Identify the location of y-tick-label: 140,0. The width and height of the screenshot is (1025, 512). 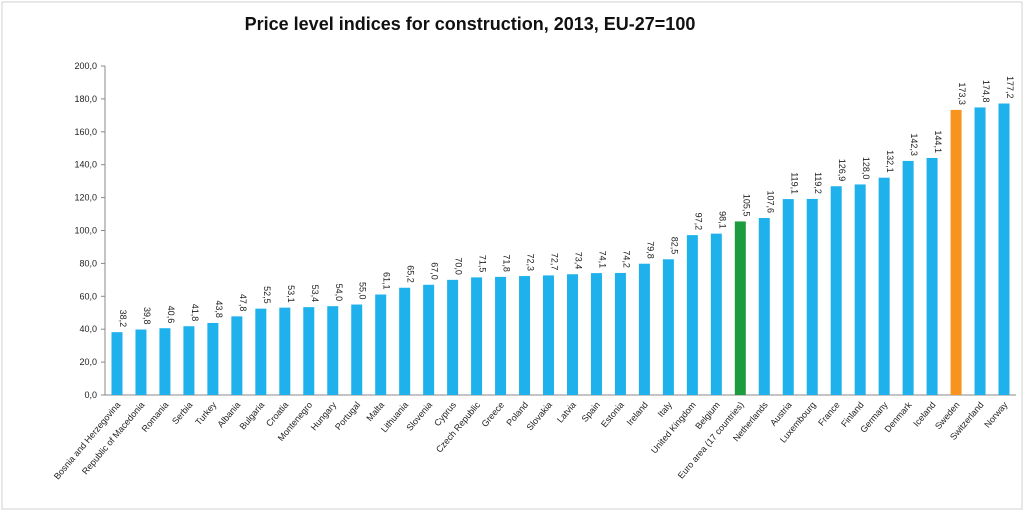
(85, 165).